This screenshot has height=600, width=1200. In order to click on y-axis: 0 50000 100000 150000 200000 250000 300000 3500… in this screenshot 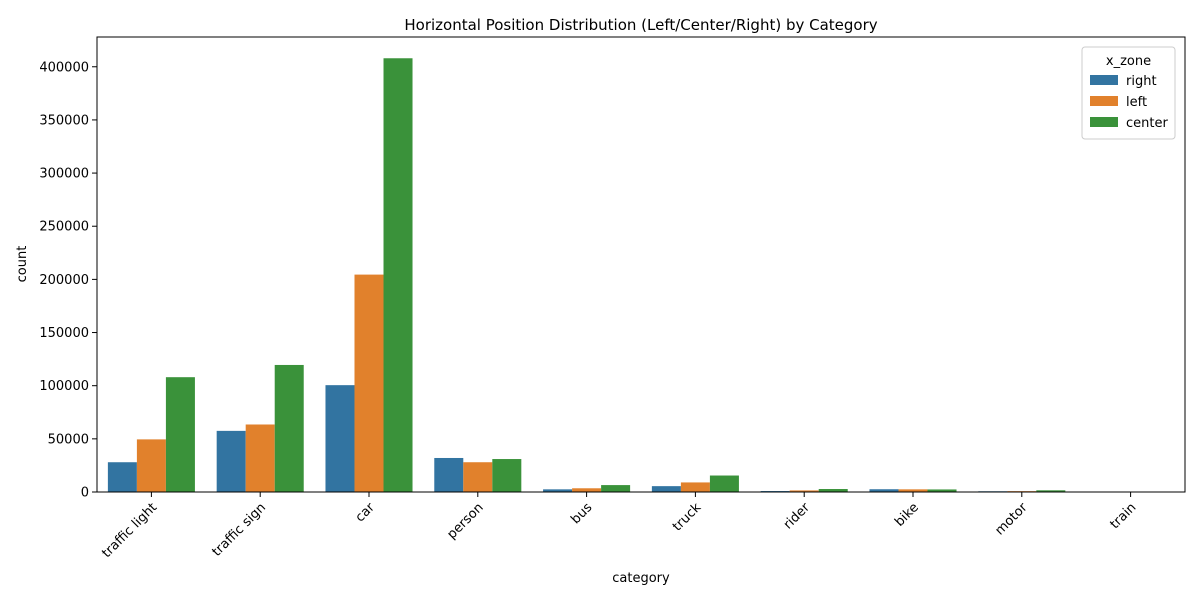, I will do `click(68, 280)`.